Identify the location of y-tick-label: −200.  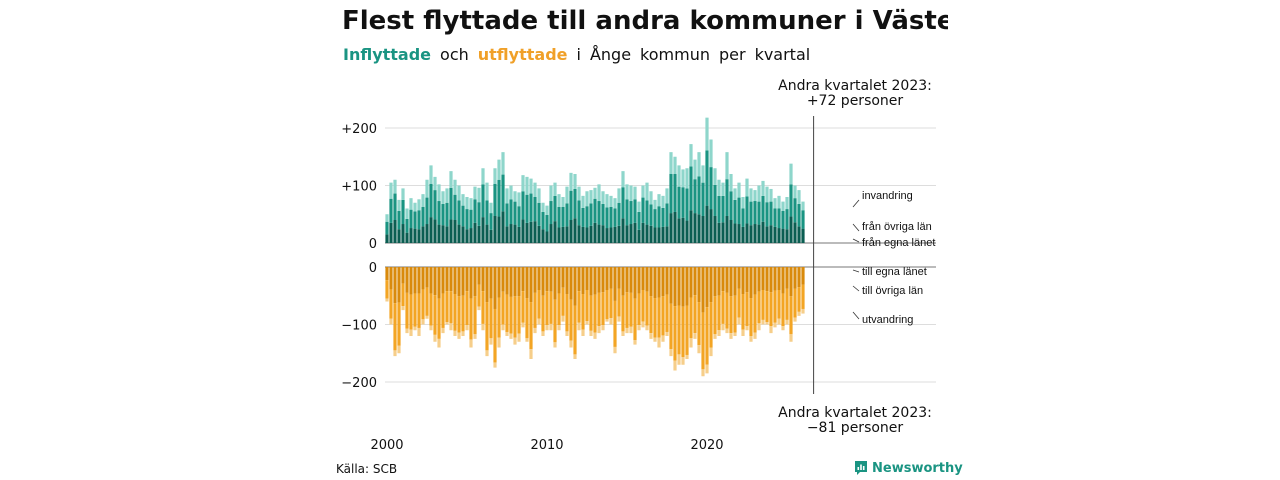
(359, 383).